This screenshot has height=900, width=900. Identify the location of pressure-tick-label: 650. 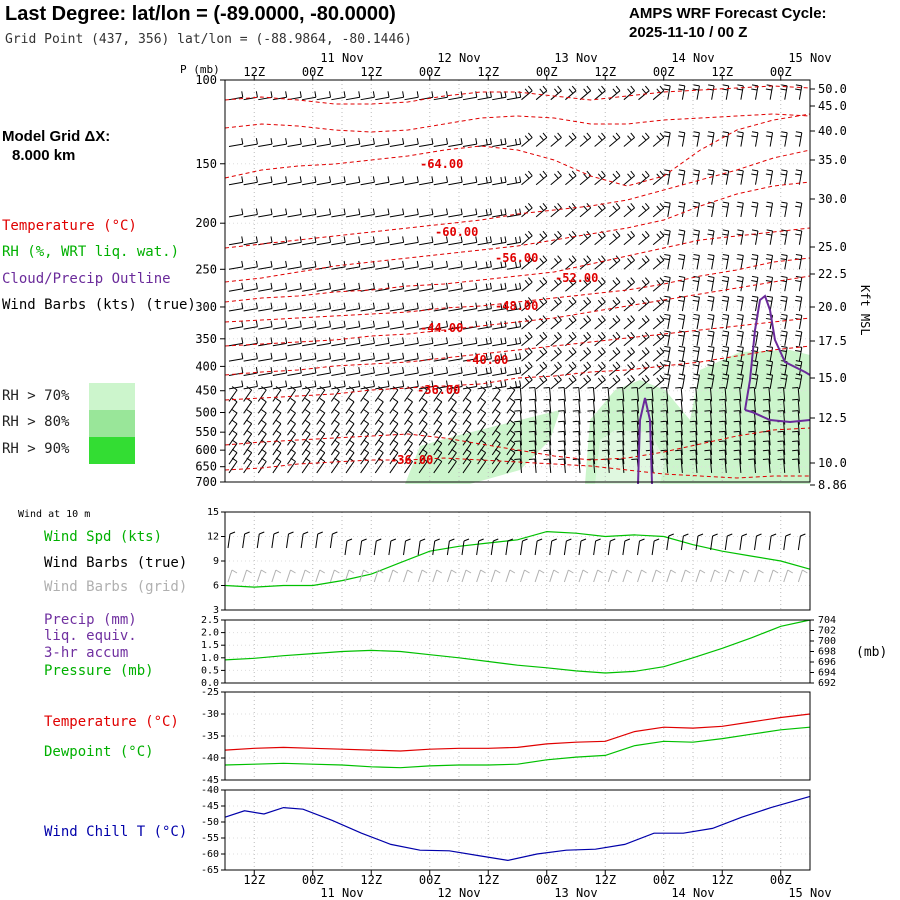
(206, 467).